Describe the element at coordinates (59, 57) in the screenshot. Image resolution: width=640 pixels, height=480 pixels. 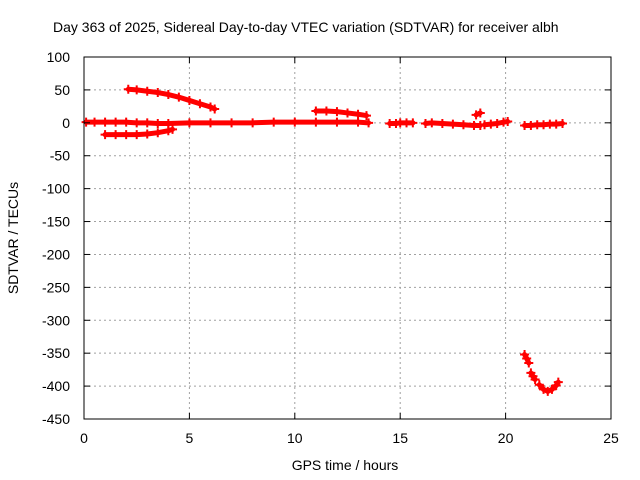
I see `y-tick-label: 100` at that location.